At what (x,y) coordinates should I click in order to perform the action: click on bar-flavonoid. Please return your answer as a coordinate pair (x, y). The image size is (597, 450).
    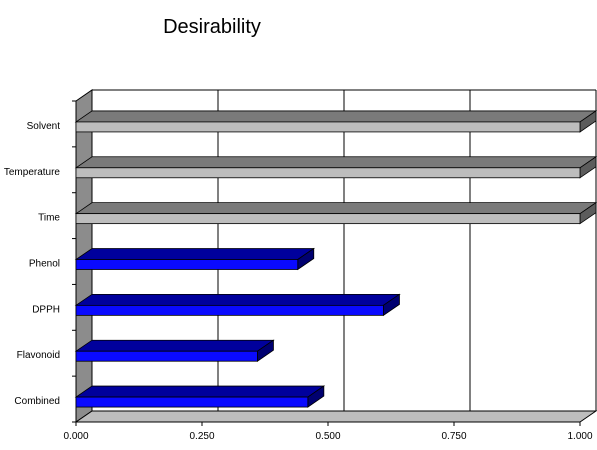
    Looking at the image, I should click on (174, 350).